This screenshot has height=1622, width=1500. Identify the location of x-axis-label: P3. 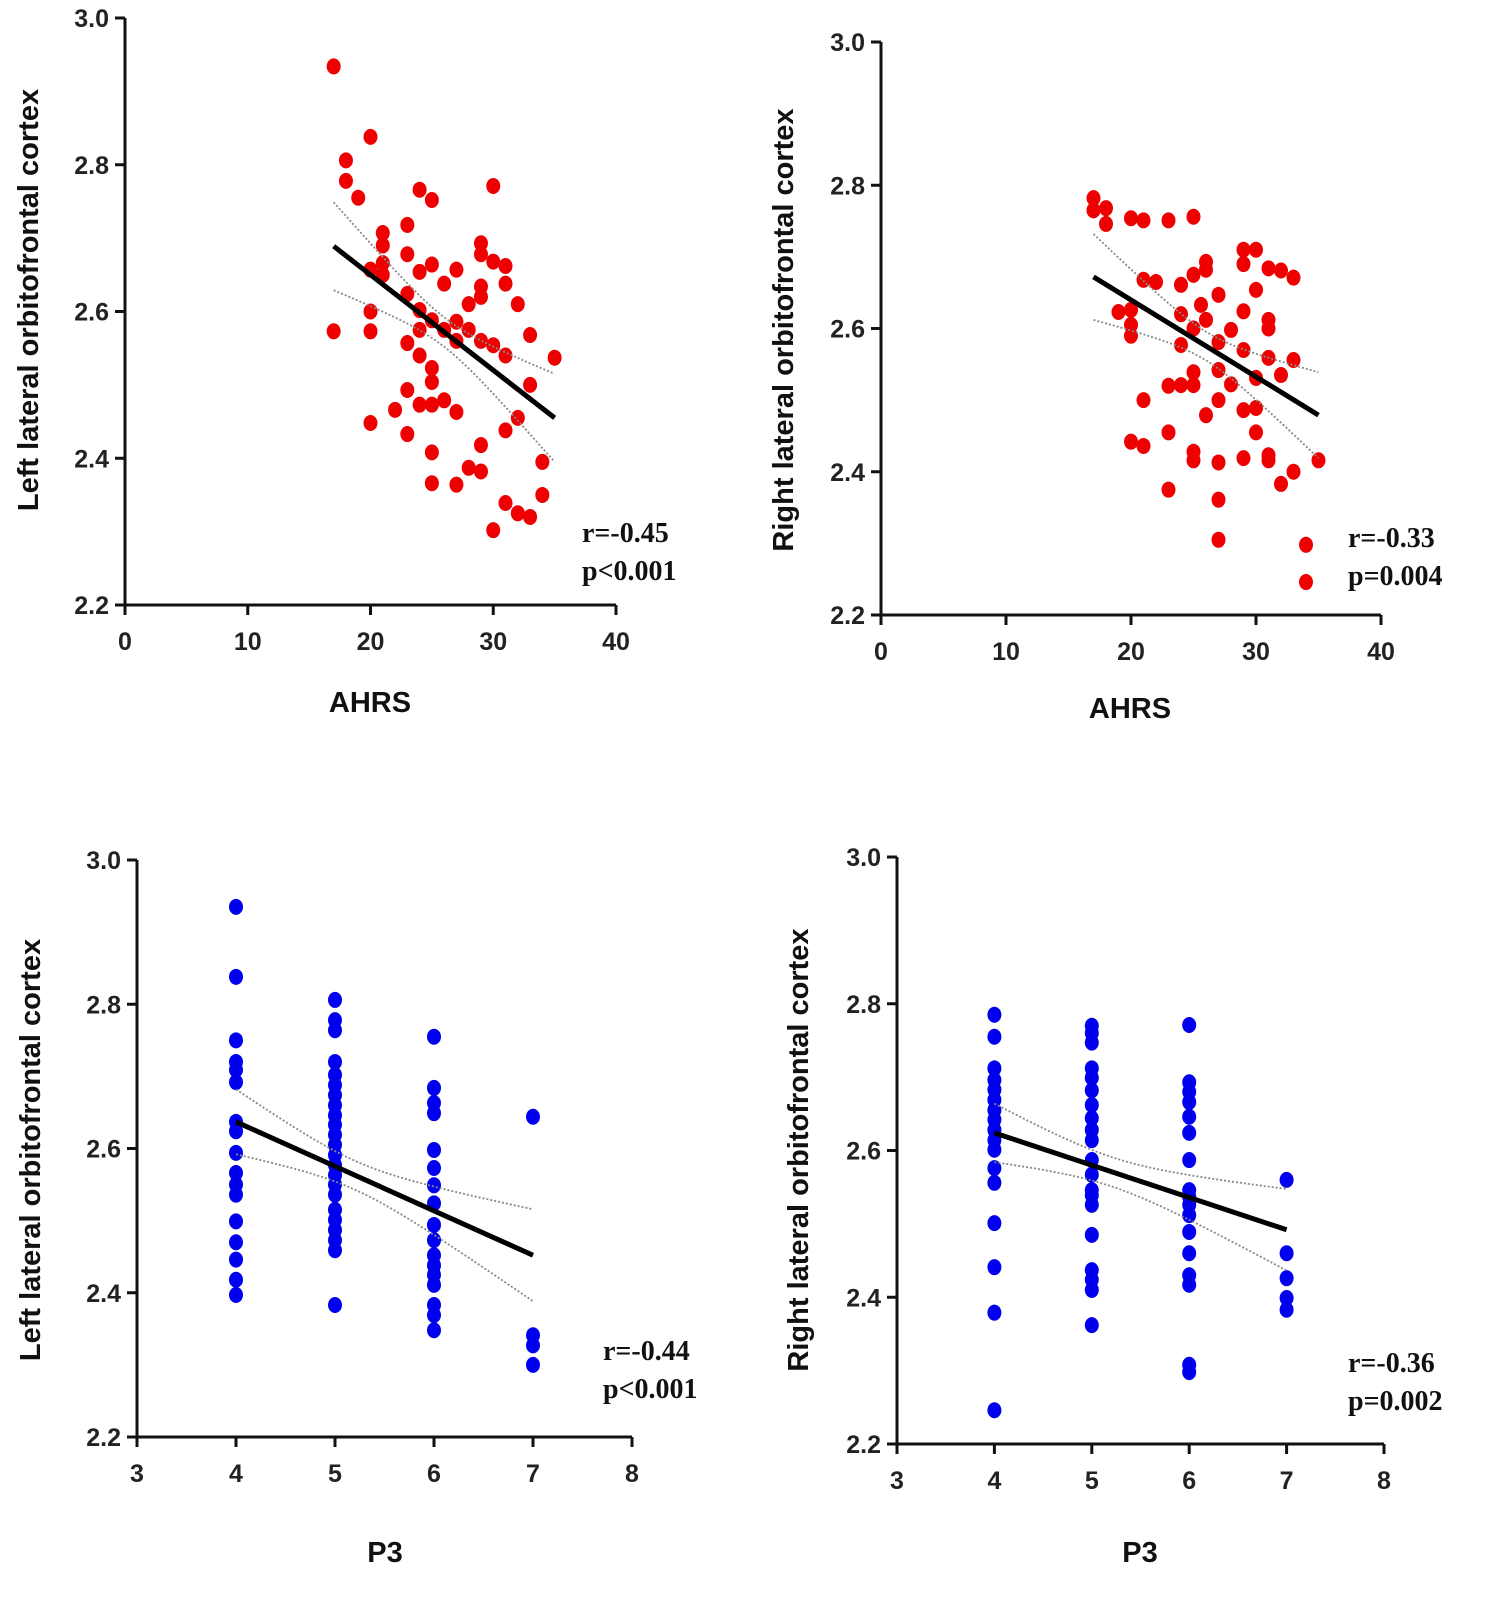
(1139, 1553).